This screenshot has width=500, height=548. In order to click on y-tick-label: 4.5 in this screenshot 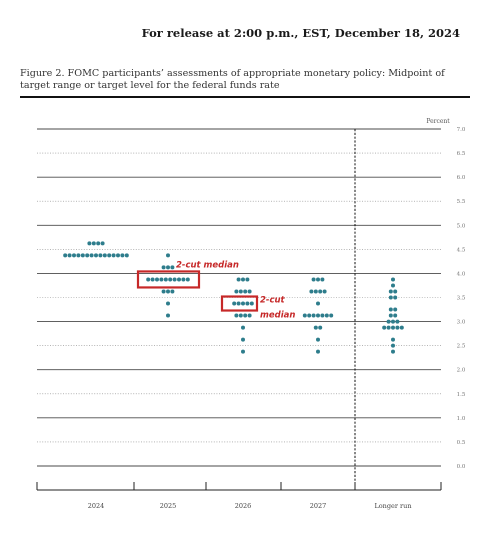, I will do `click(461, 250)`.